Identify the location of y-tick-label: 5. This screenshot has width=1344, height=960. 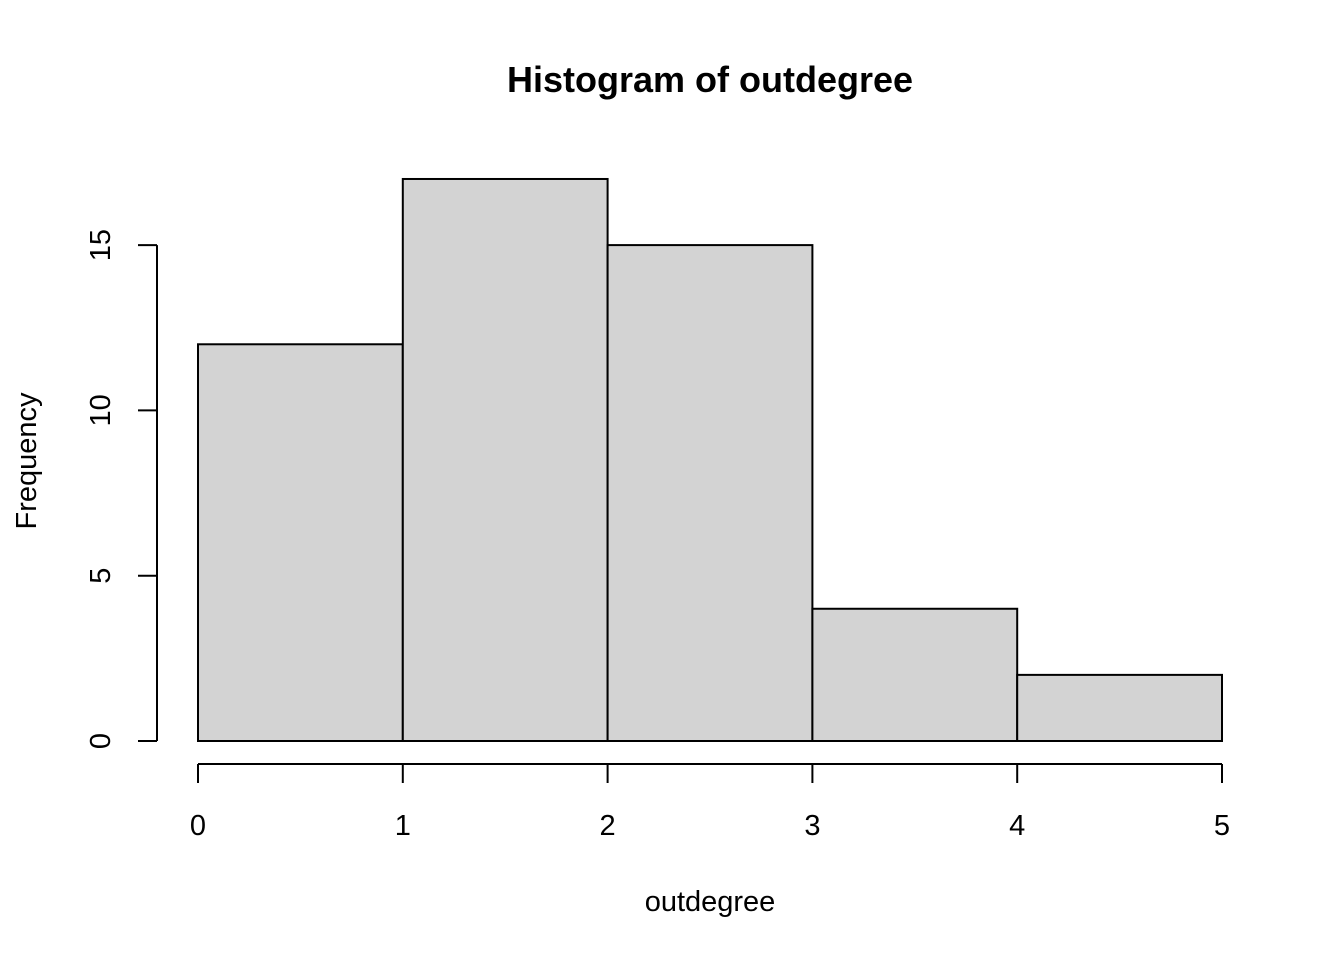
(101, 576).